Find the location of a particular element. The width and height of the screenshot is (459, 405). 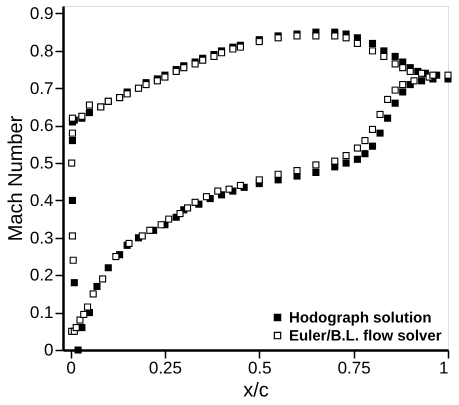

y-tick-label: 0.2 is located at coordinates (42, 275).